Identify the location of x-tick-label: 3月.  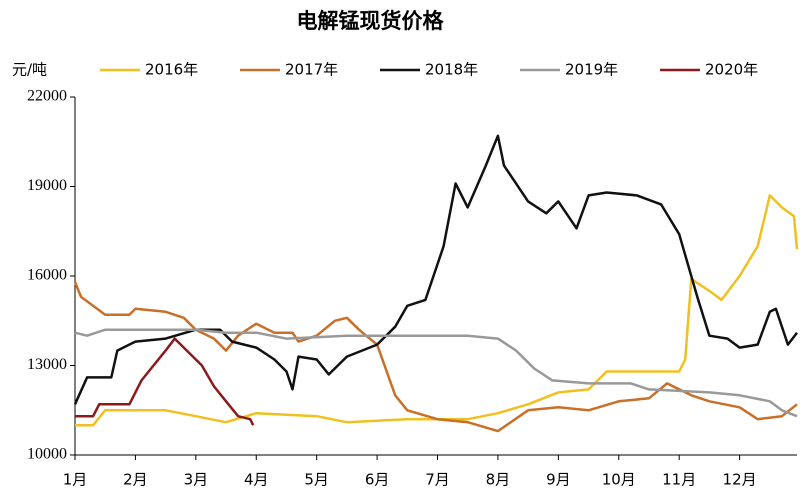
(196, 480).